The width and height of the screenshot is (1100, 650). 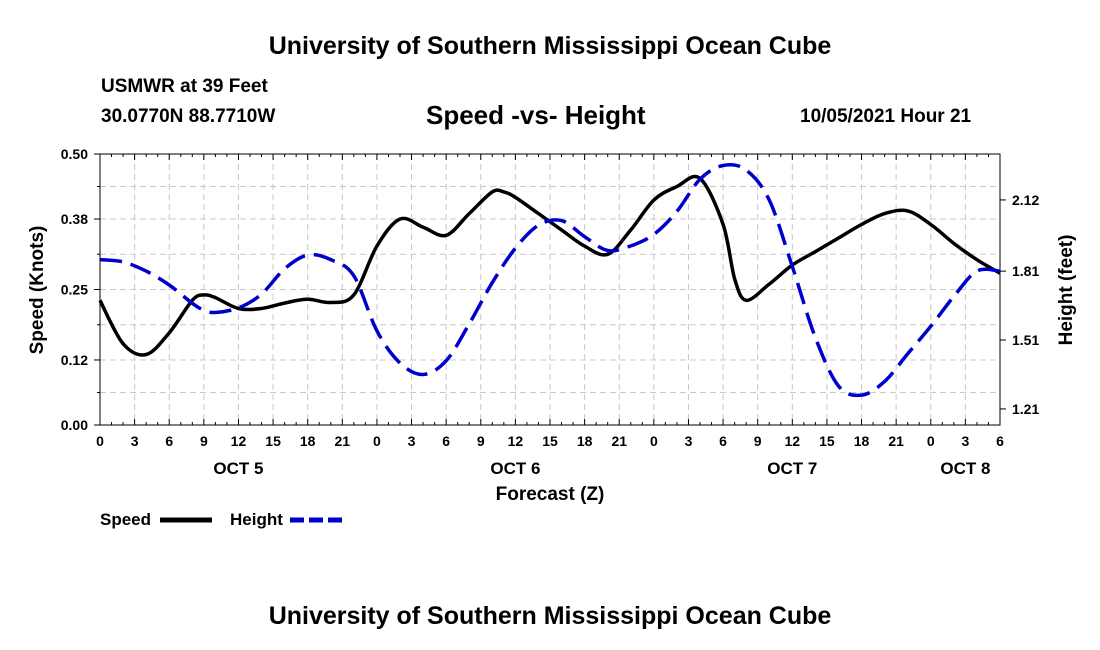 I want to click on day-label: OCT 7, so click(x=792, y=468).